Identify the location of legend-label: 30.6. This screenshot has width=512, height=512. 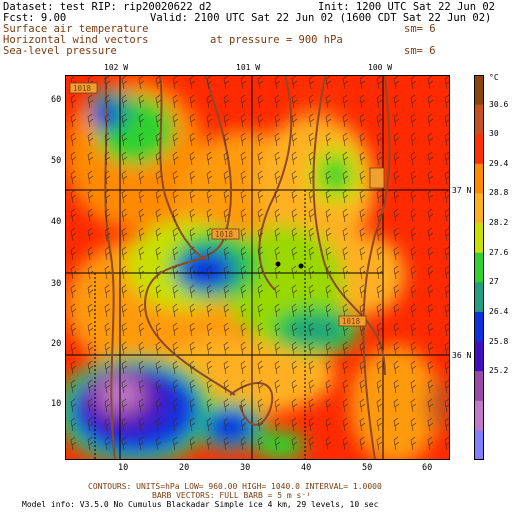
(499, 104).